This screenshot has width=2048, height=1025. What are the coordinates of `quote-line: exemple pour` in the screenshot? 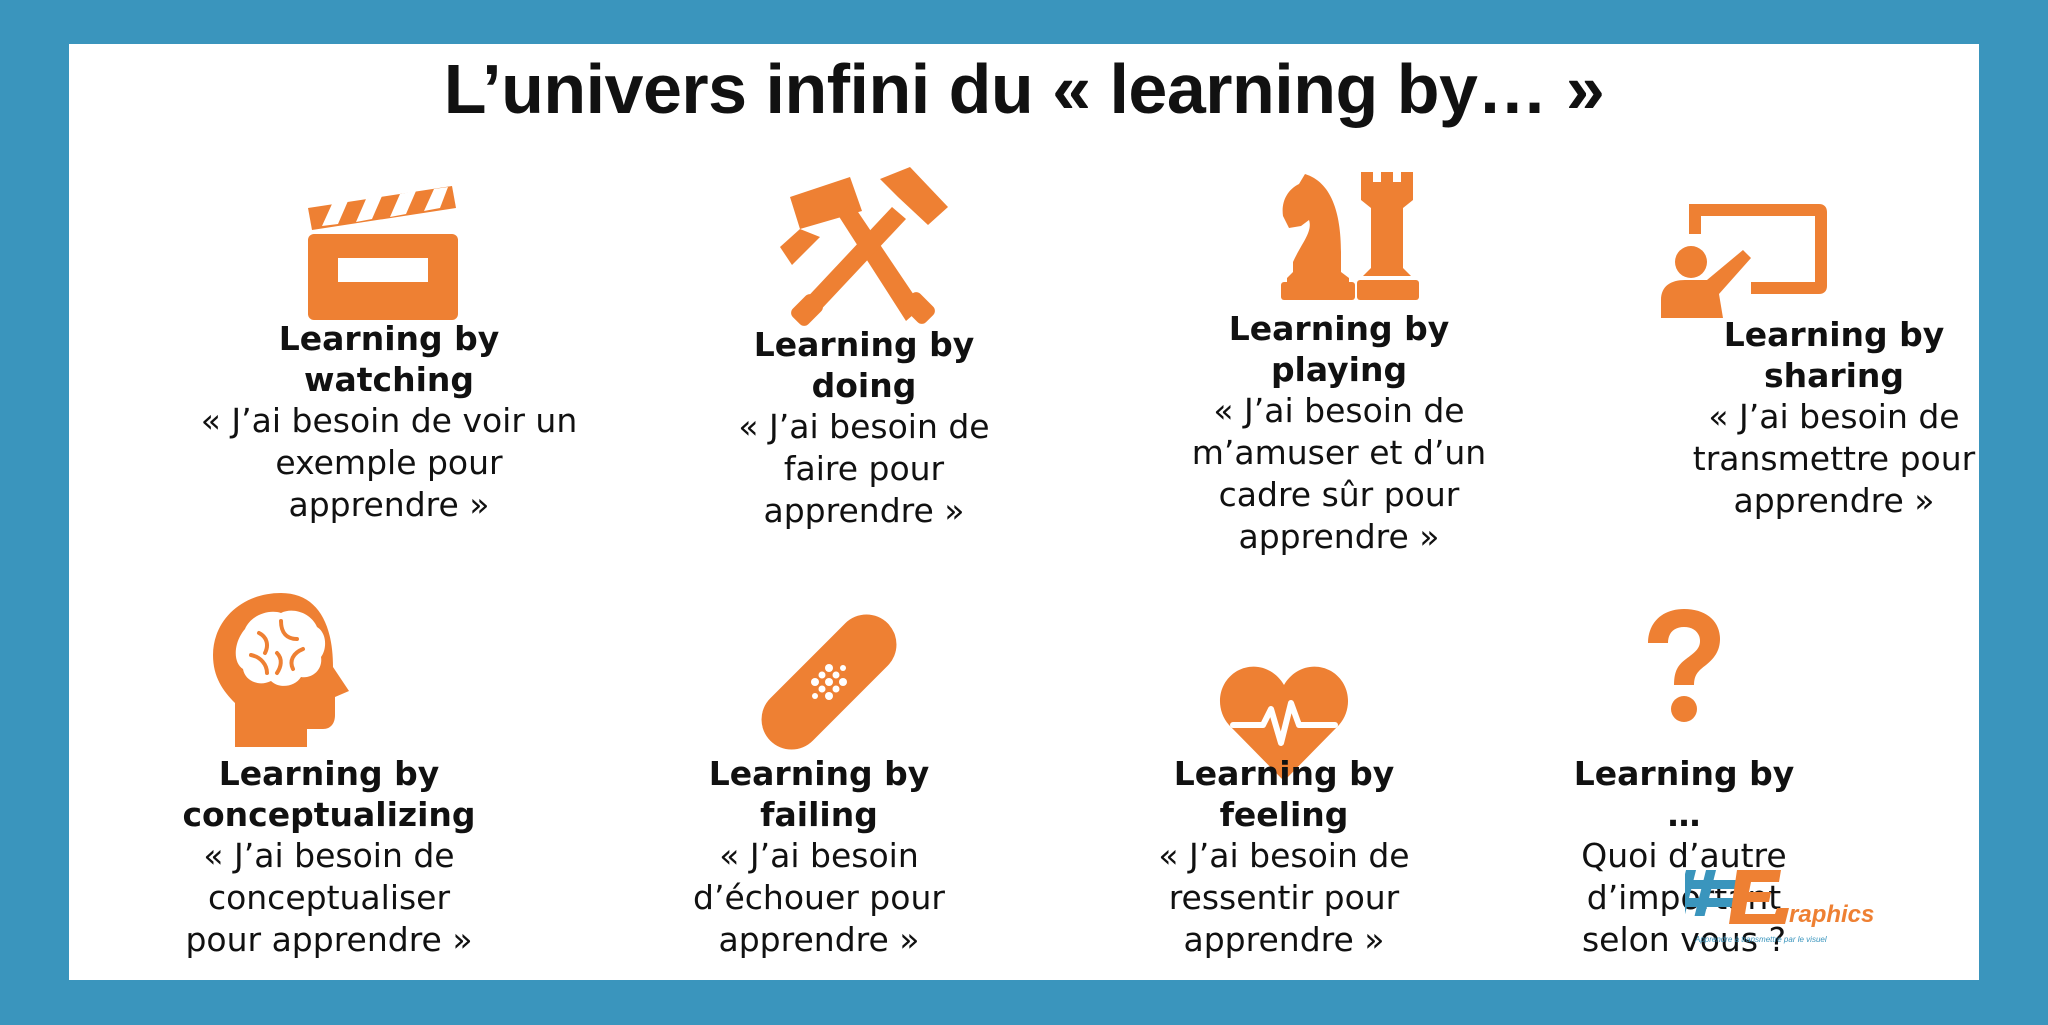 It's located at (389, 462).